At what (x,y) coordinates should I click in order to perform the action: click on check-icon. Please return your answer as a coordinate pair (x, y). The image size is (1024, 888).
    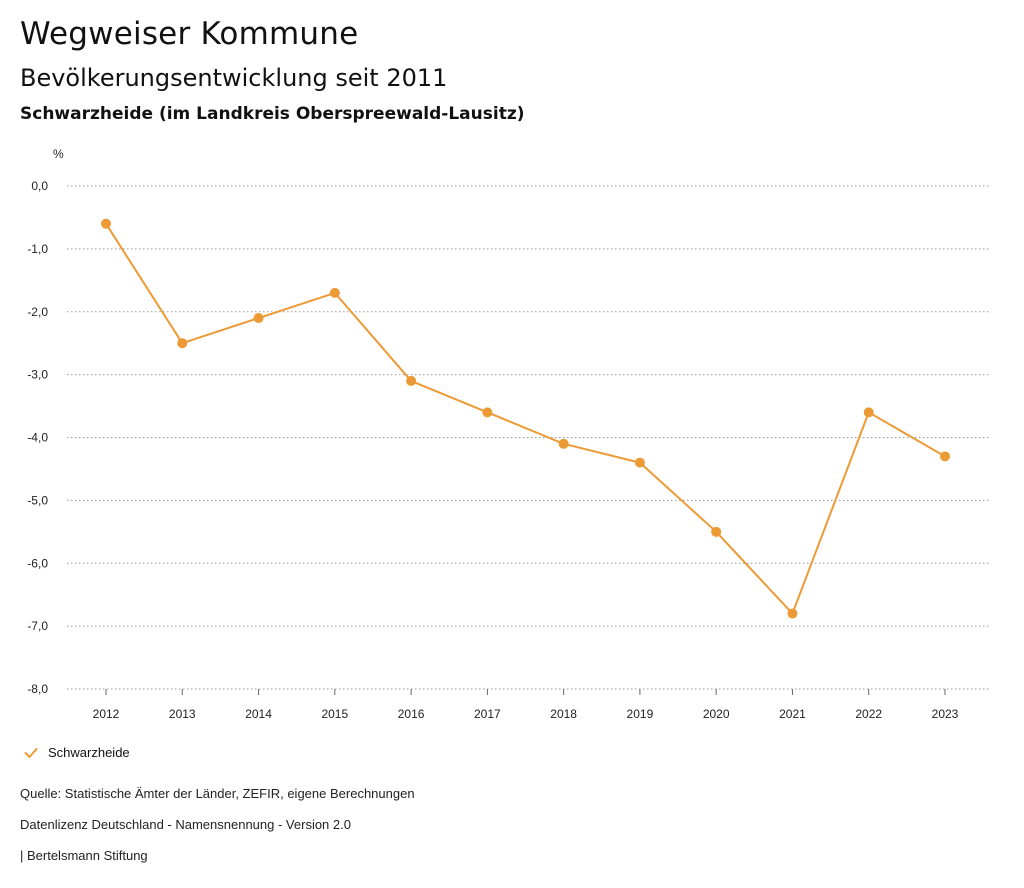
    Looking at the image, I should click on (31, 752).